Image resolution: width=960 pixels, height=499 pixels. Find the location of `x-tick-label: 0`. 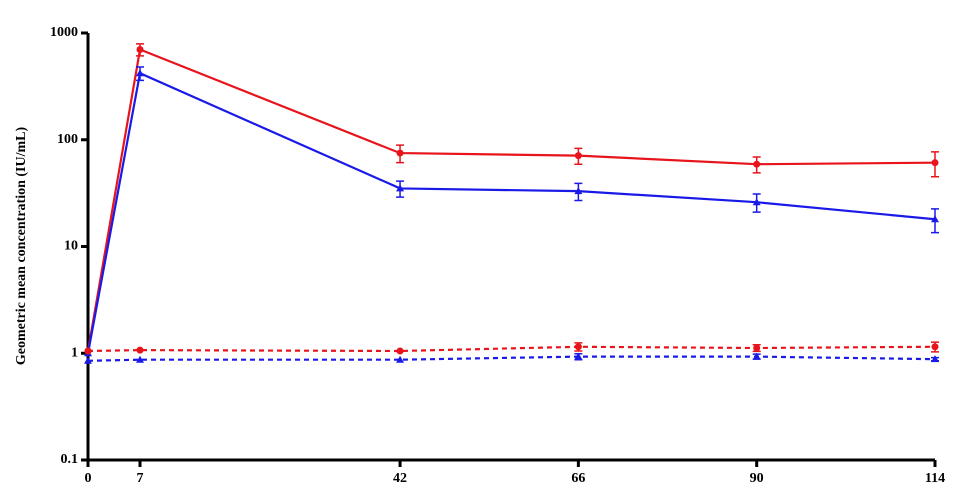

x-tick-label: 0 is located at coordinates (88, 478).